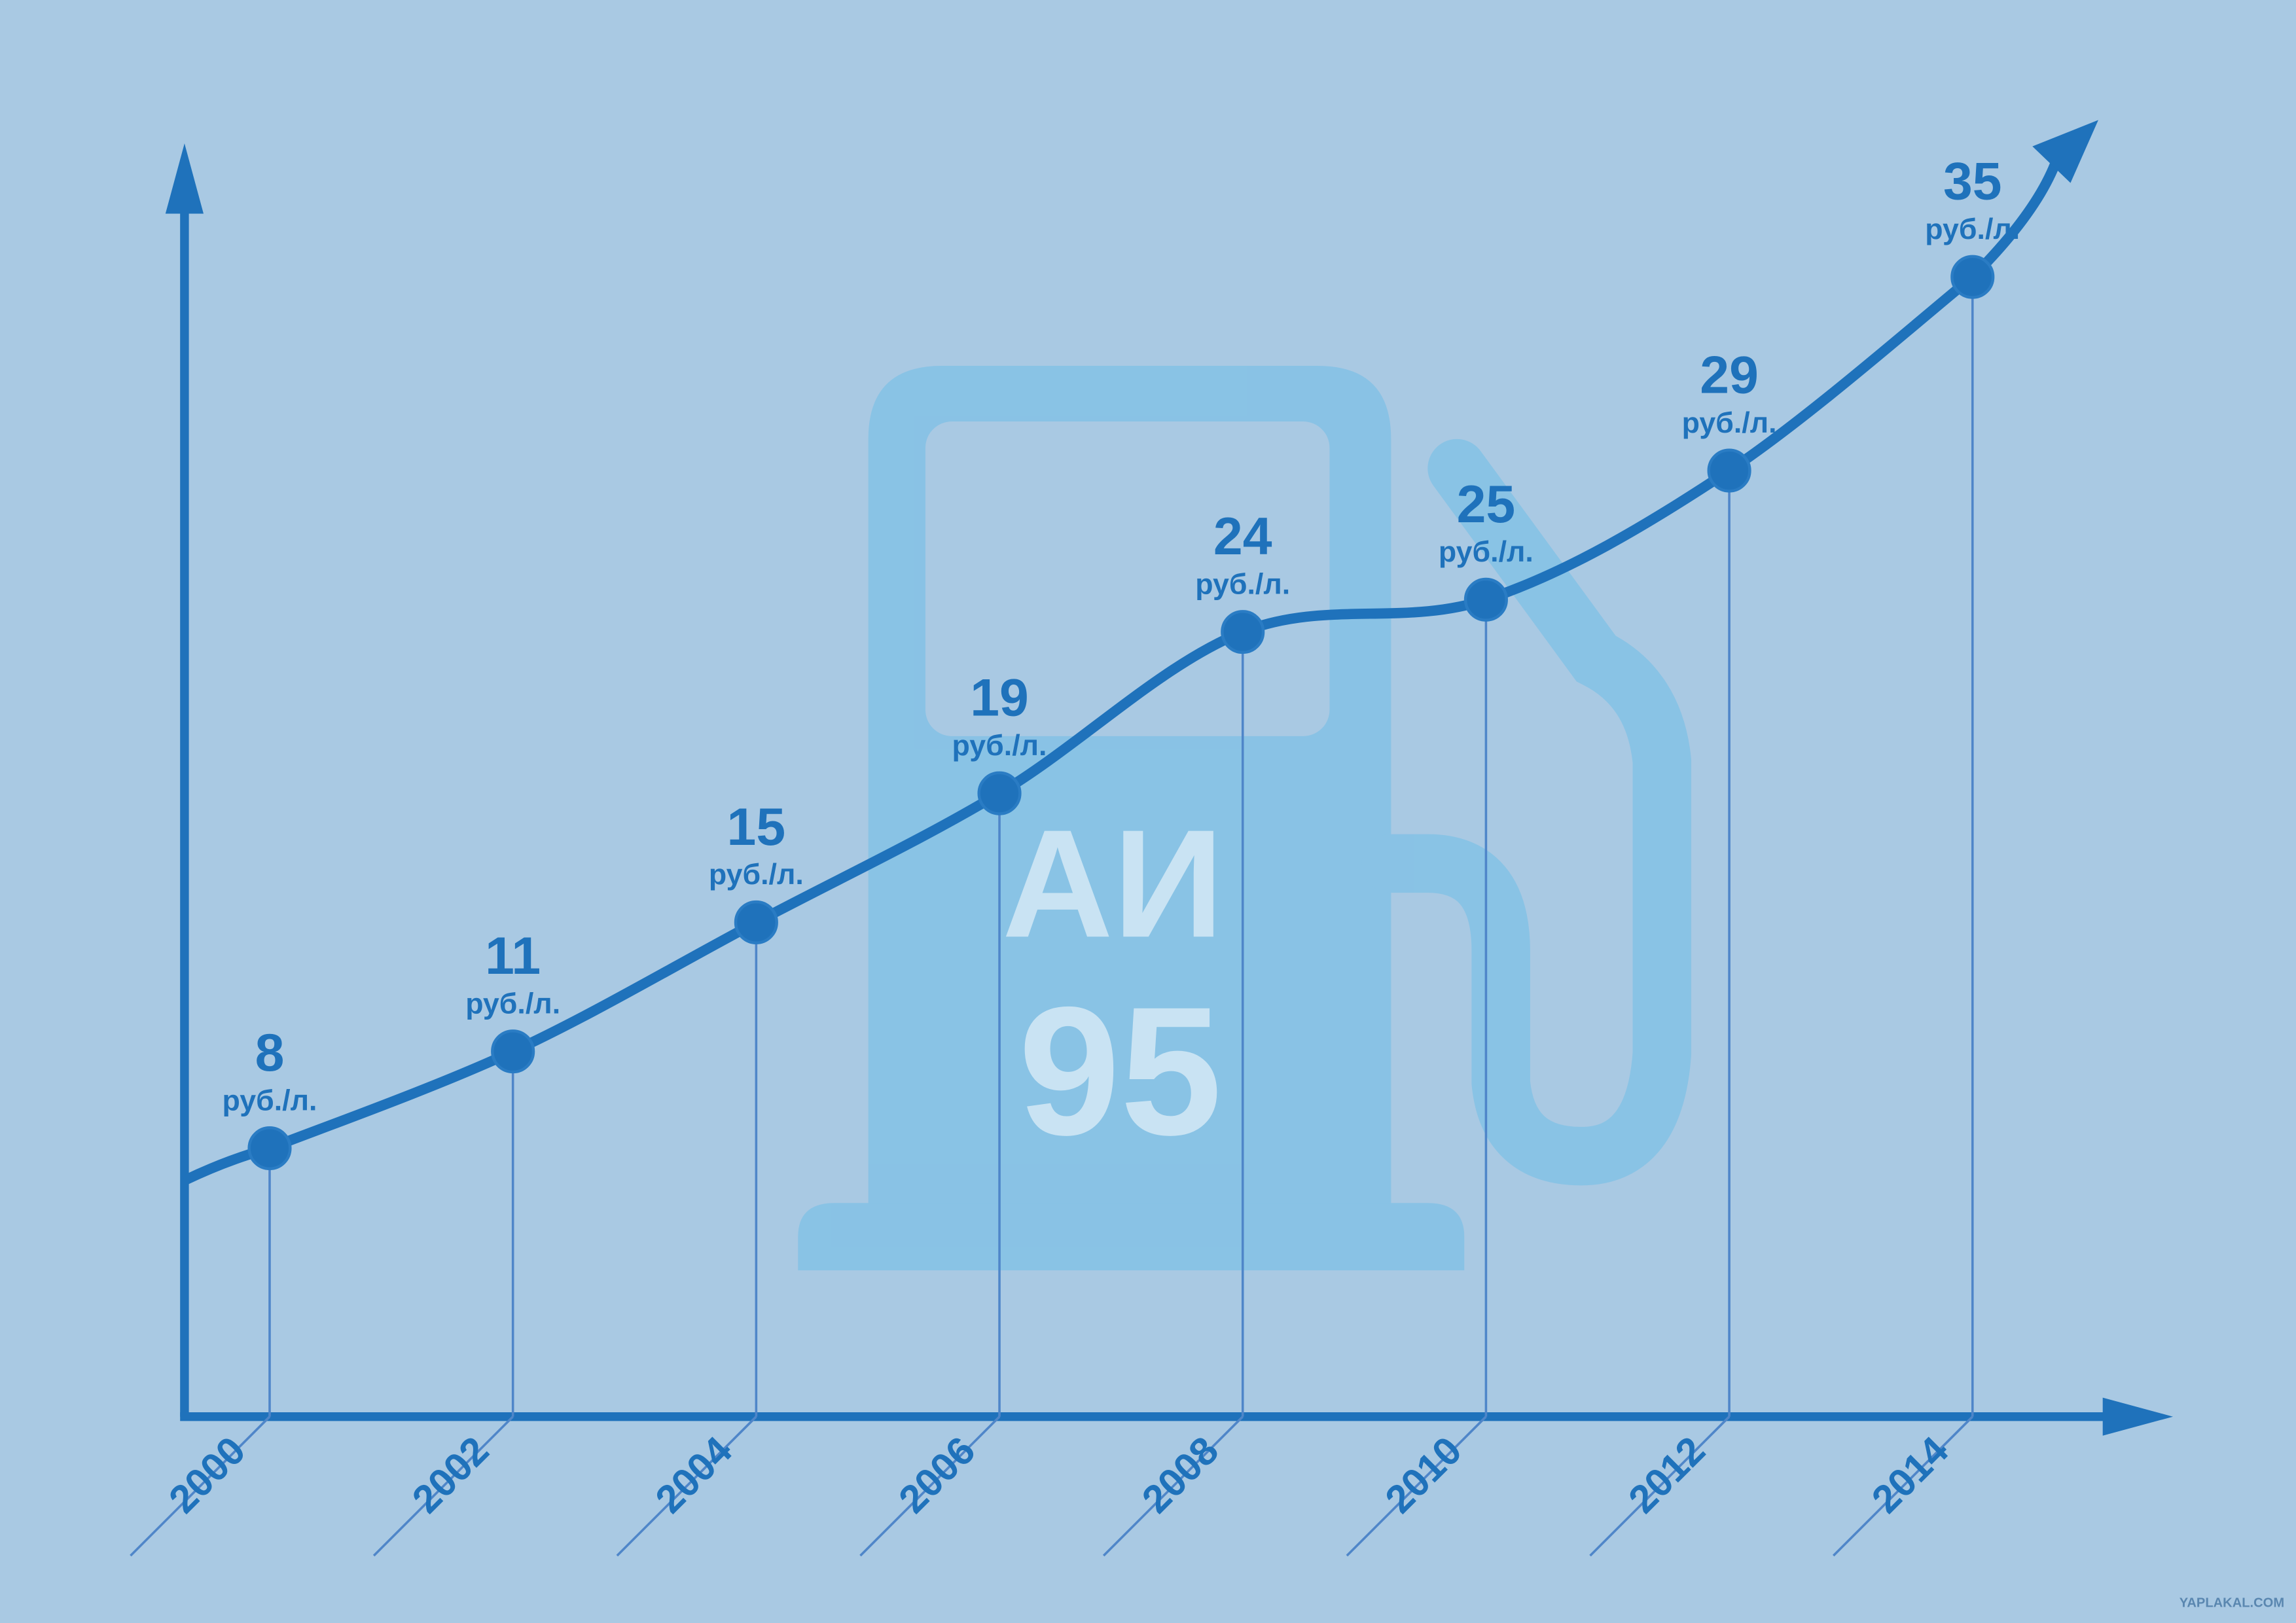 This screenshot has height=1623, width=2296. I want to click on value-label: 29, so click(1729, 375).